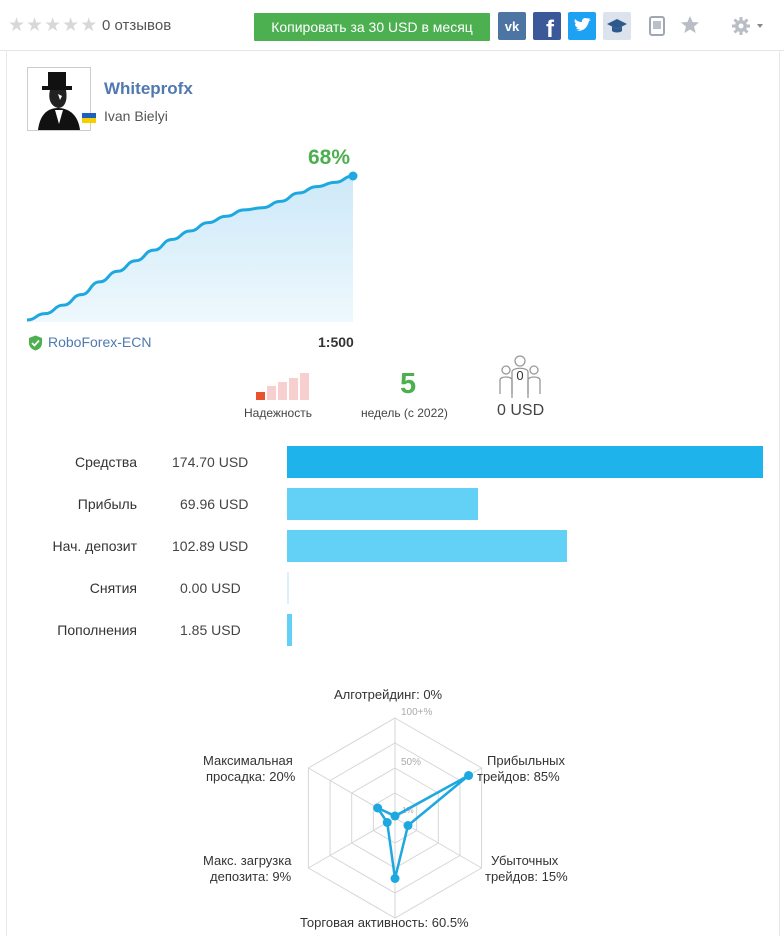 The width and height of the screenshot is (784, 936). Describe the element at coordinates (148, 88) in the screenshot. I see `signal-username: Whiteprofx` at that location.